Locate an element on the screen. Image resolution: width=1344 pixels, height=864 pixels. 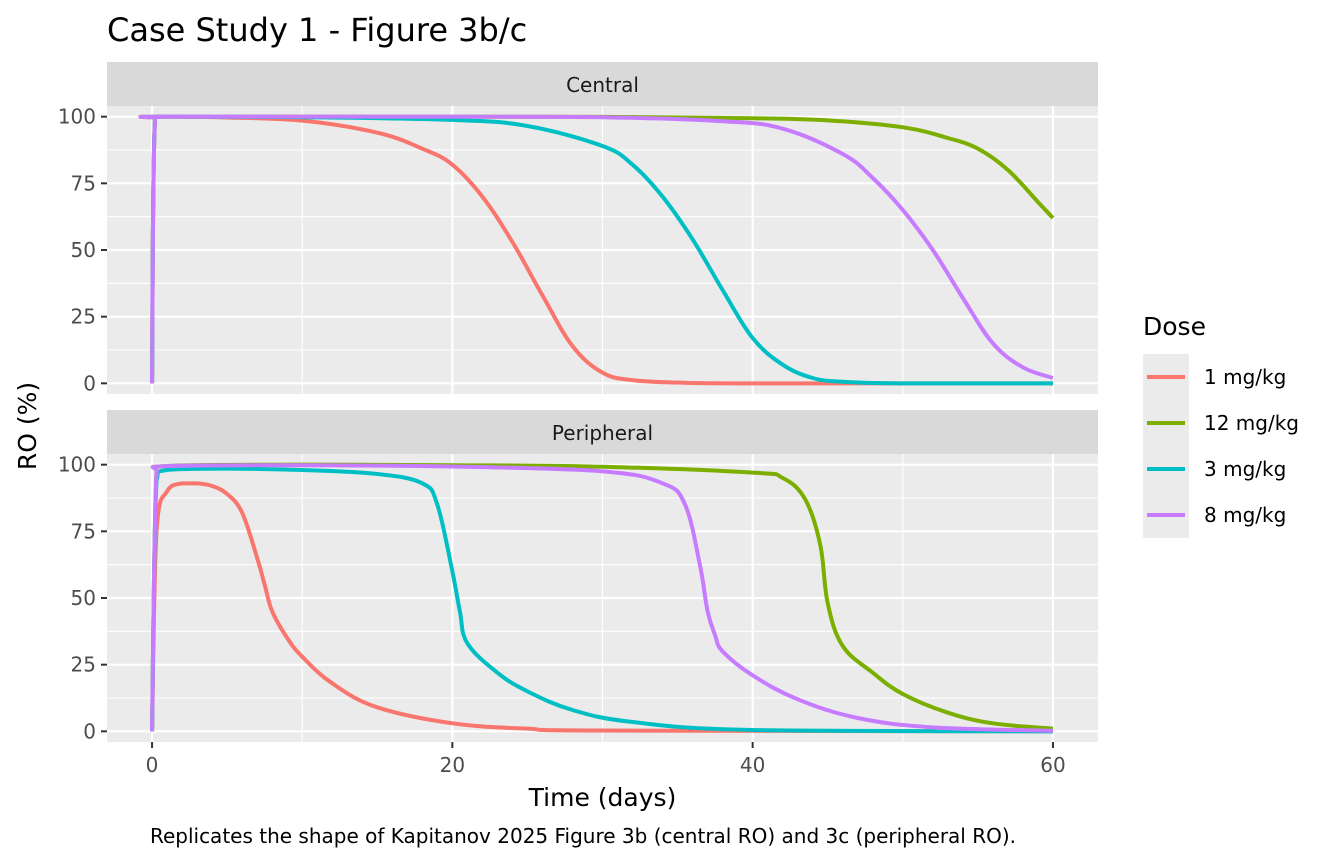
strip-peripheral is located at coordinates (602, 432).